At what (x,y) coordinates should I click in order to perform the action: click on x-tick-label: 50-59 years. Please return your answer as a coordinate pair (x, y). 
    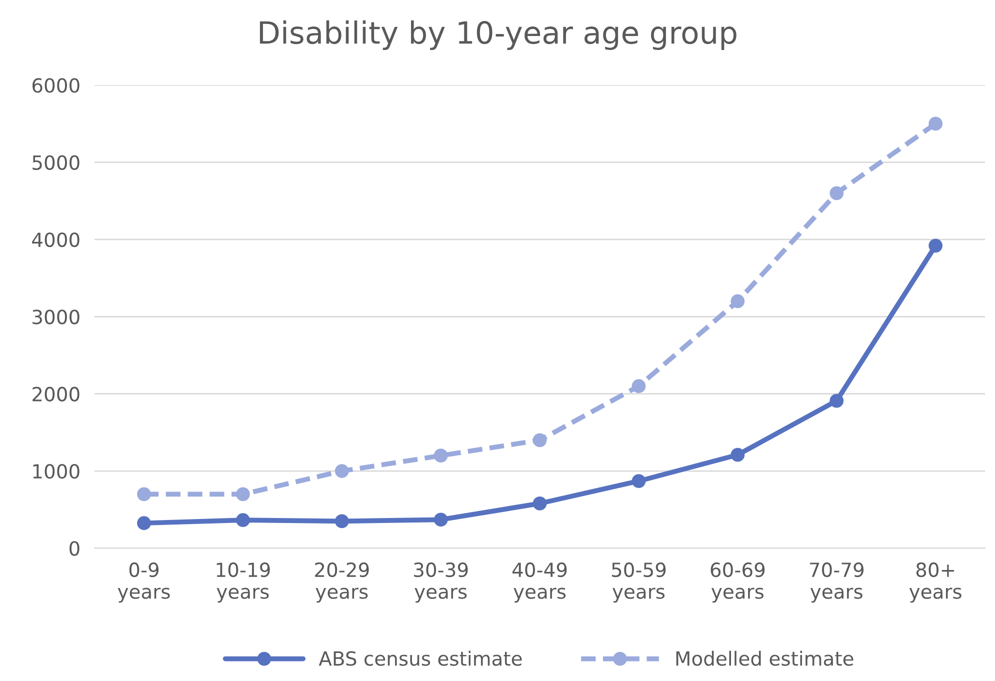
    Looking at the image, I should click on (639, 582).